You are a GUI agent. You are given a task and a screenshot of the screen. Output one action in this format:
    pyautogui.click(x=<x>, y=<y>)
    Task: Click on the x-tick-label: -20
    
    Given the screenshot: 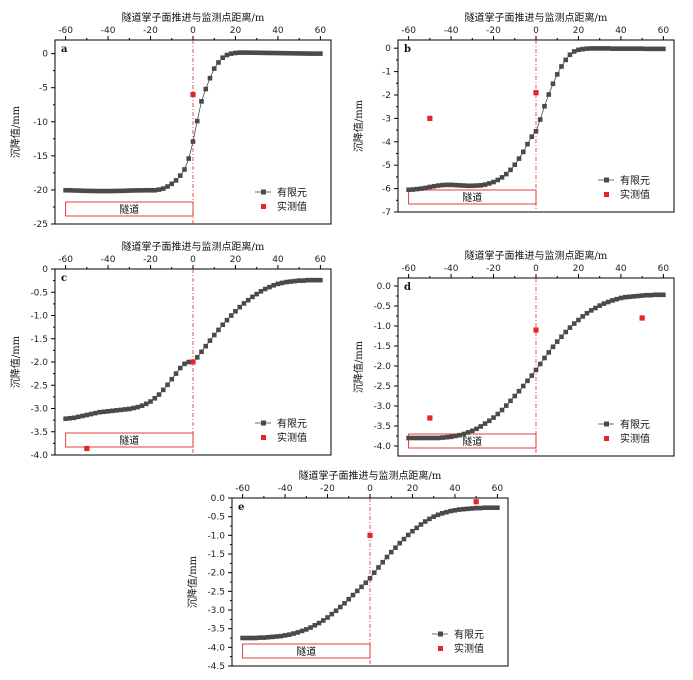 What is the action you would take?
    pyautogui.click(x=150, y=260)
    